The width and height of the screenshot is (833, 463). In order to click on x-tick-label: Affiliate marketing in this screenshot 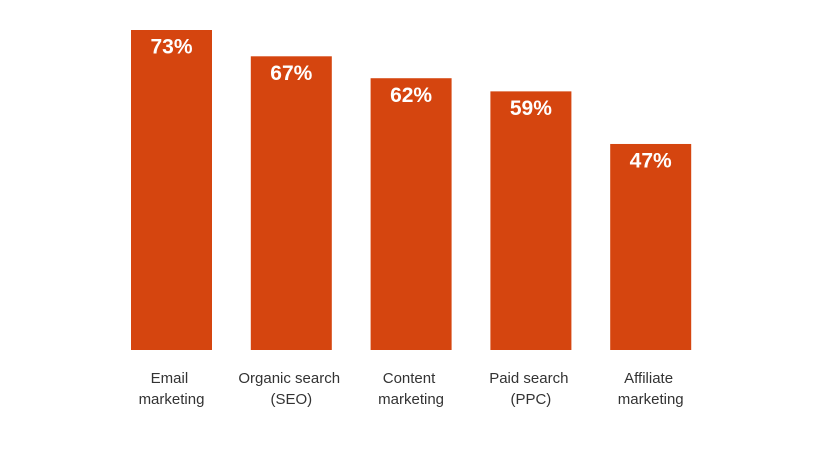, I will do `click(651, 389)`.